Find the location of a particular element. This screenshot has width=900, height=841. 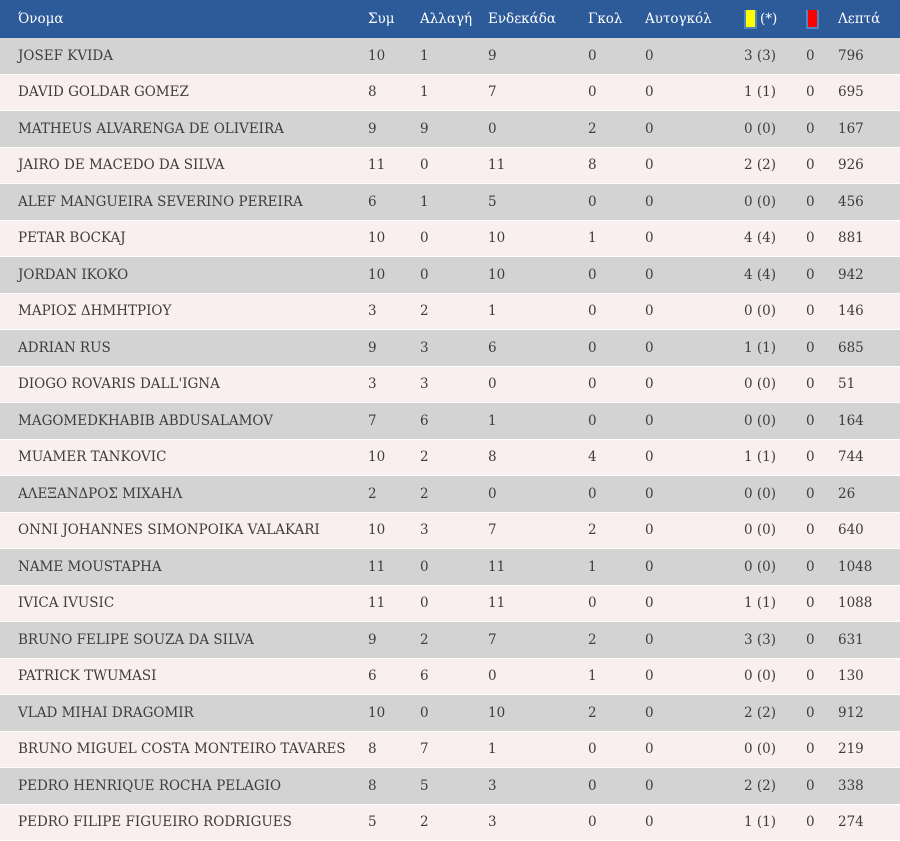

table-row: IVICA IVUSIC 11 0 11 0 0 1 (1) 0 1088 is located at coordinates (450, 603).